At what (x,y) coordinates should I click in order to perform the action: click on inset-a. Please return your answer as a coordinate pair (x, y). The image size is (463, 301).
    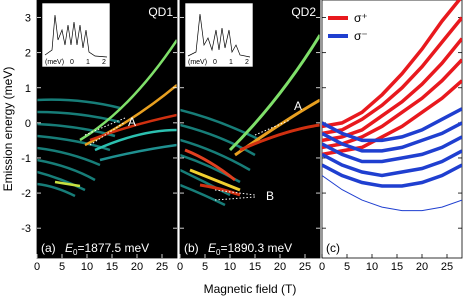
    Looking at the image, I should click on (76, 35).